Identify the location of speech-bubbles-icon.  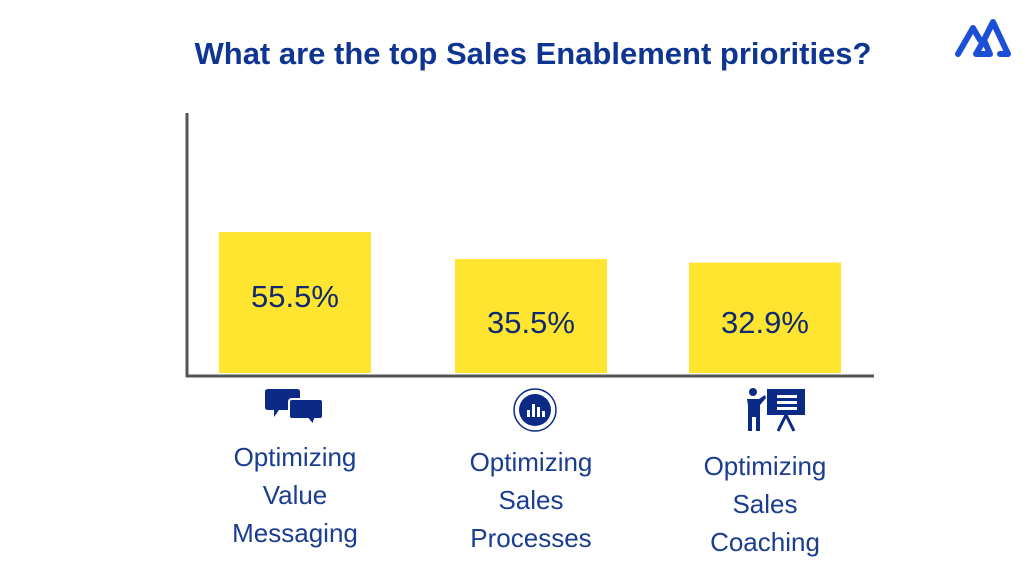
(294, 408).